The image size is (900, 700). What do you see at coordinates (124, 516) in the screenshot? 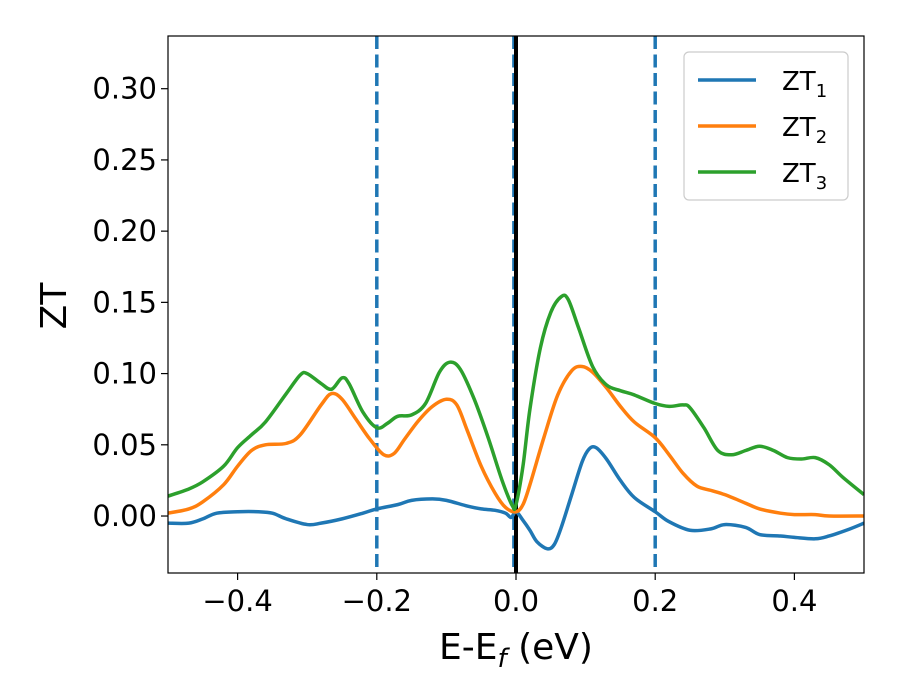
I see `y-tick-label: 0.00` at bounding box center [124, 516].